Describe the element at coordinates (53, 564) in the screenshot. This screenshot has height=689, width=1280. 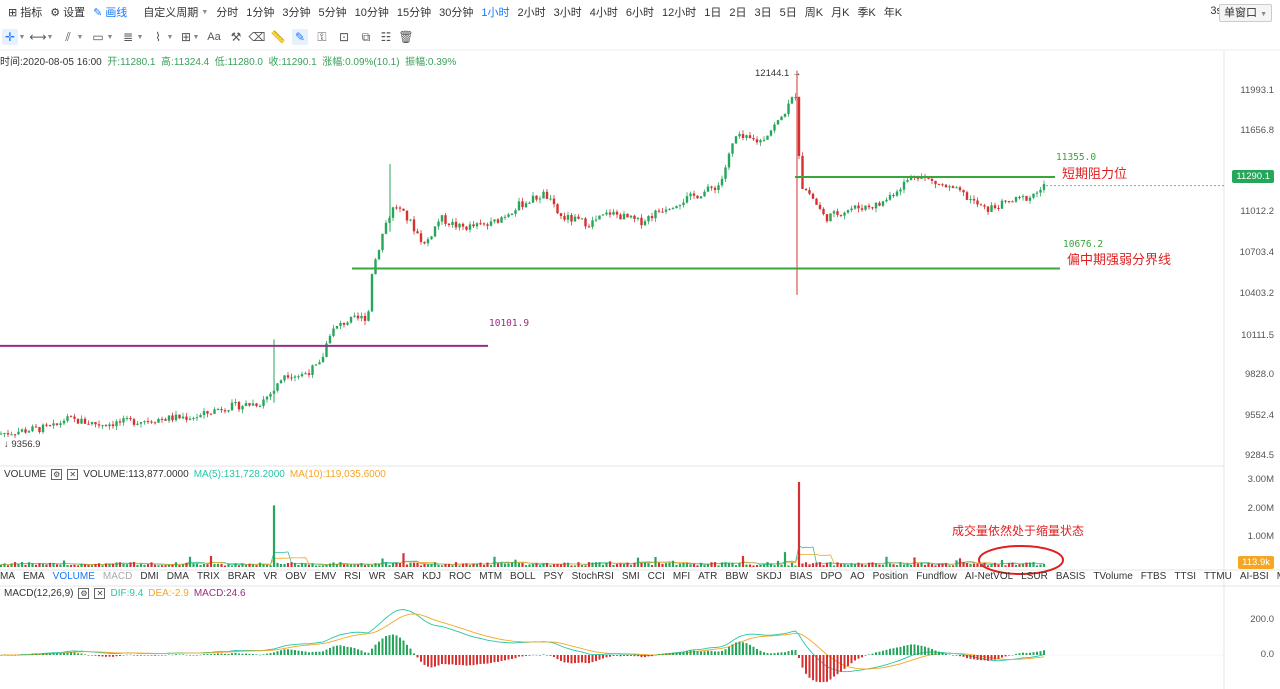
I see `volume-bar` at that location.